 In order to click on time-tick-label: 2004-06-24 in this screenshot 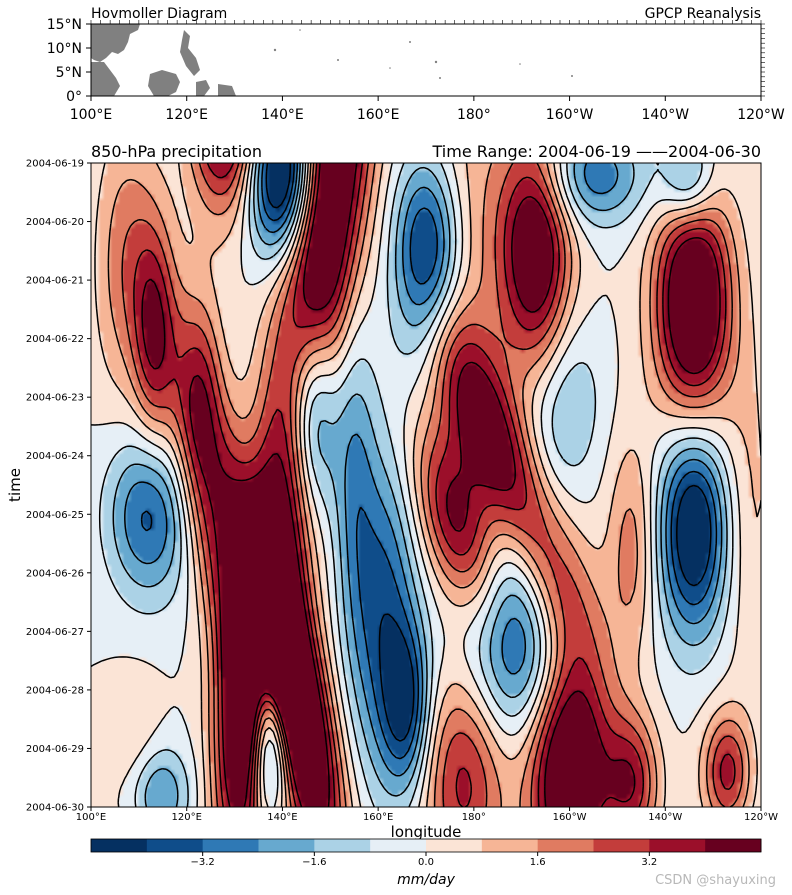, I will do `click(55, 456)`.